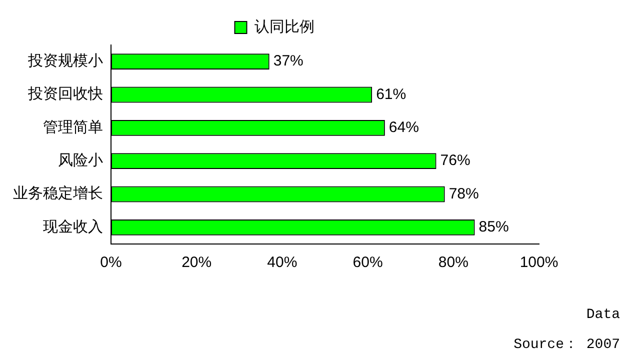  What do you see at coordinates (58, 193) in the screenshot?
I see `y-tick-label: 业务稳定增长` at bounding box center [58, 193].